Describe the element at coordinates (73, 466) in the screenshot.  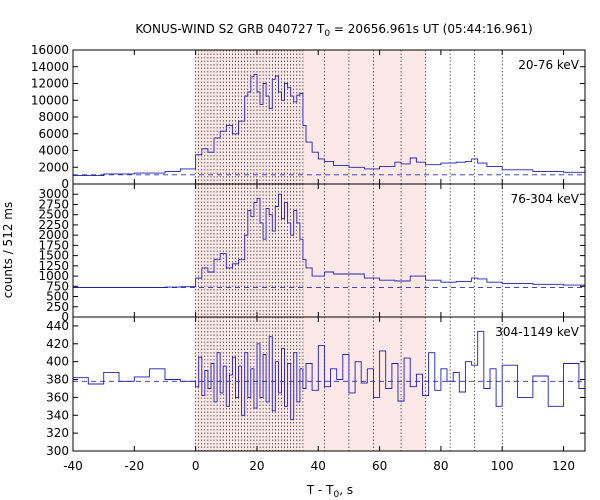
I see `x-tick-label-1: -40` at that location.